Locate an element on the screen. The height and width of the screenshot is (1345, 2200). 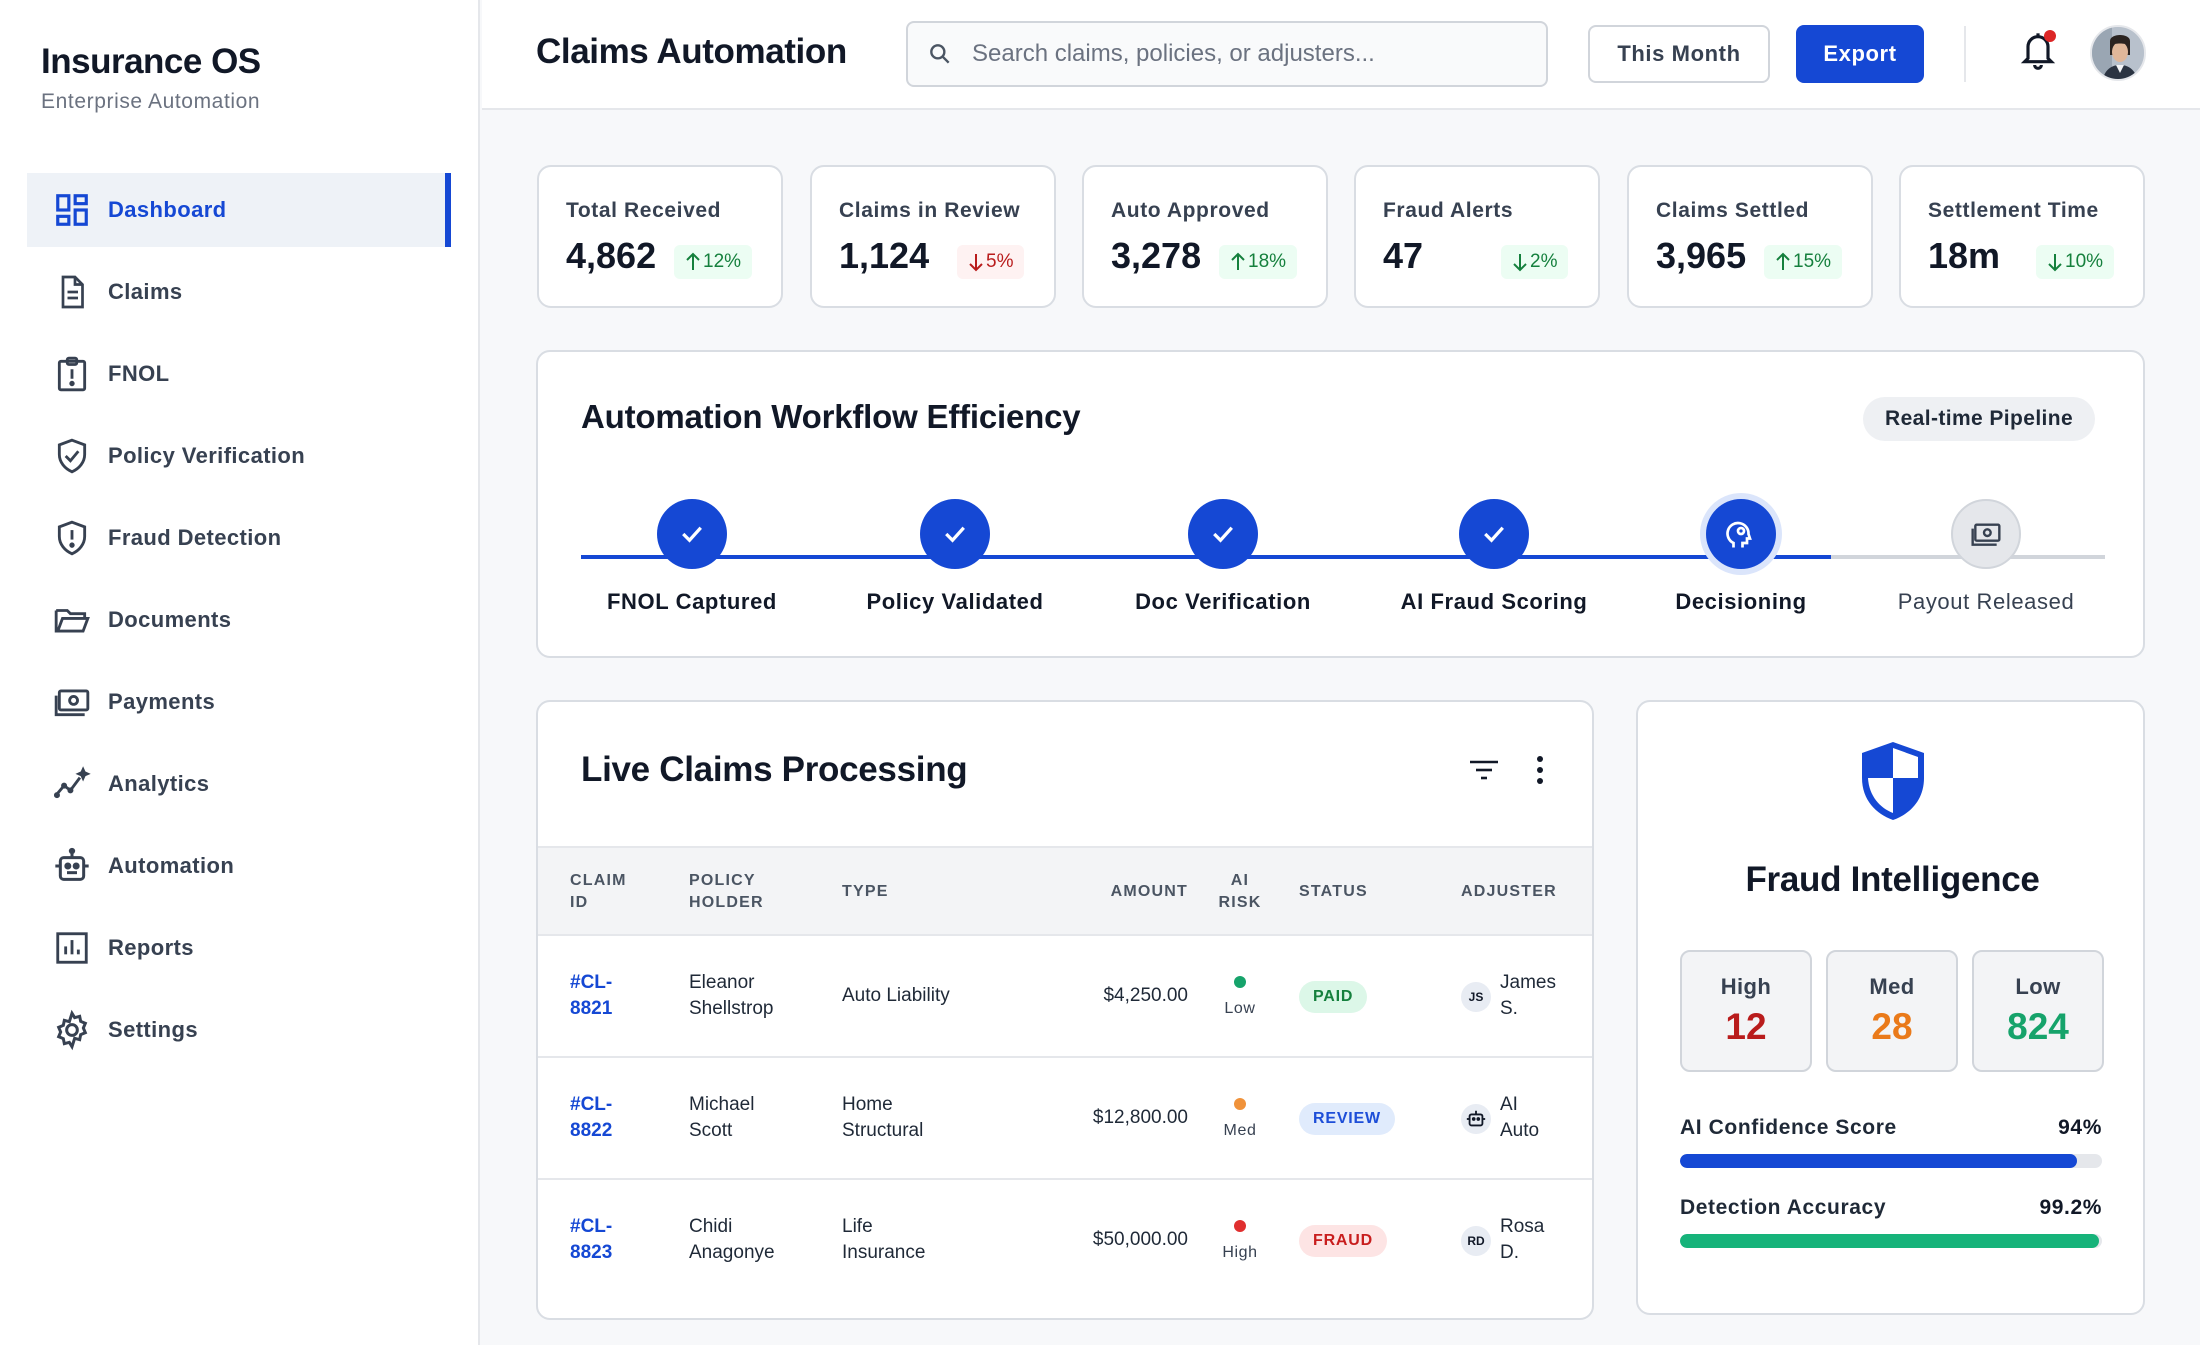
sidebar-item-label: Reports is located at coordinates (151, 947).